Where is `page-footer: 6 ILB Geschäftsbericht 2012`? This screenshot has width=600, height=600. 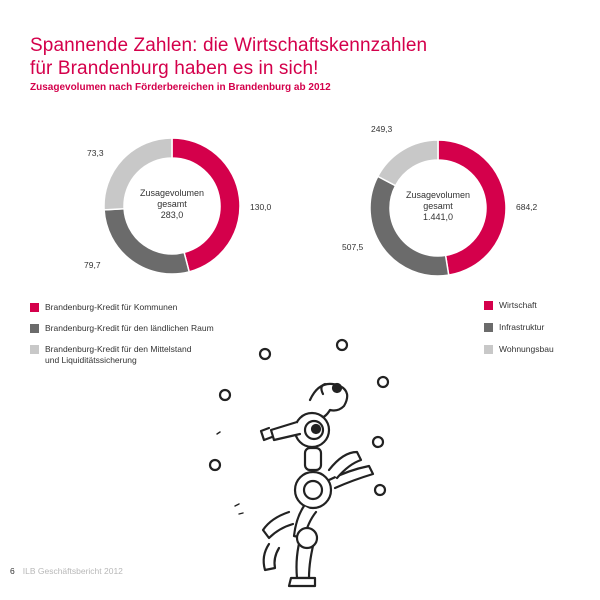 page-footer: 6 ILB Geschäftsbericht 2012 is located at coordinates (66, 571).